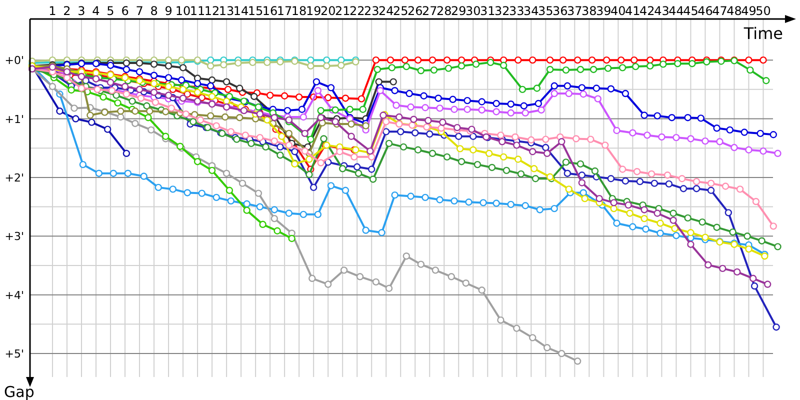  What do you see at coordinates (154, 11) in the screenshot?
I see `x-tick-label: 8` at bounding box center [154, 11].